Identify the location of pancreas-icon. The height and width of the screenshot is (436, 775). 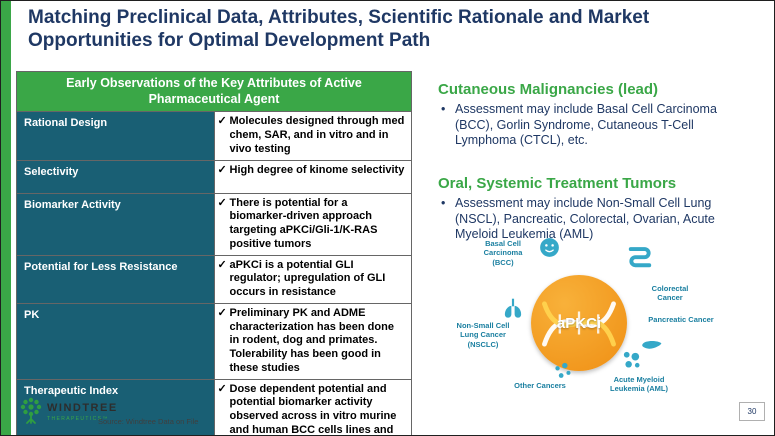
(652, 344).